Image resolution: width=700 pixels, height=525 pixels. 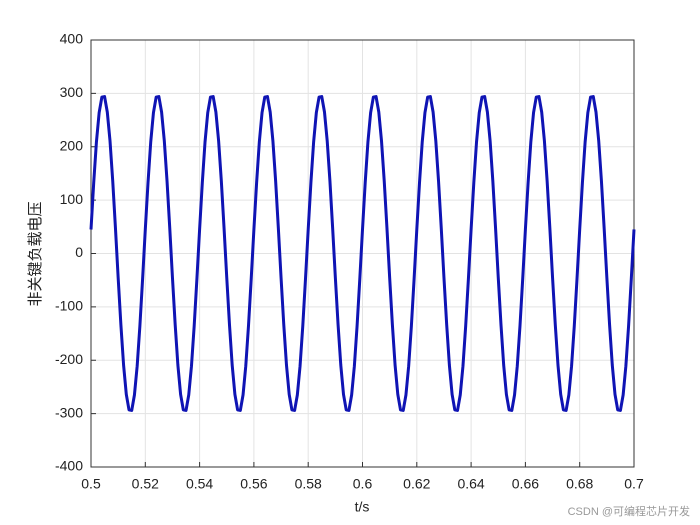 What do you see at coordinates (362, 507) in the screenshot?
I see `x-axis-label: t/s` at bounding box center [362, 507].